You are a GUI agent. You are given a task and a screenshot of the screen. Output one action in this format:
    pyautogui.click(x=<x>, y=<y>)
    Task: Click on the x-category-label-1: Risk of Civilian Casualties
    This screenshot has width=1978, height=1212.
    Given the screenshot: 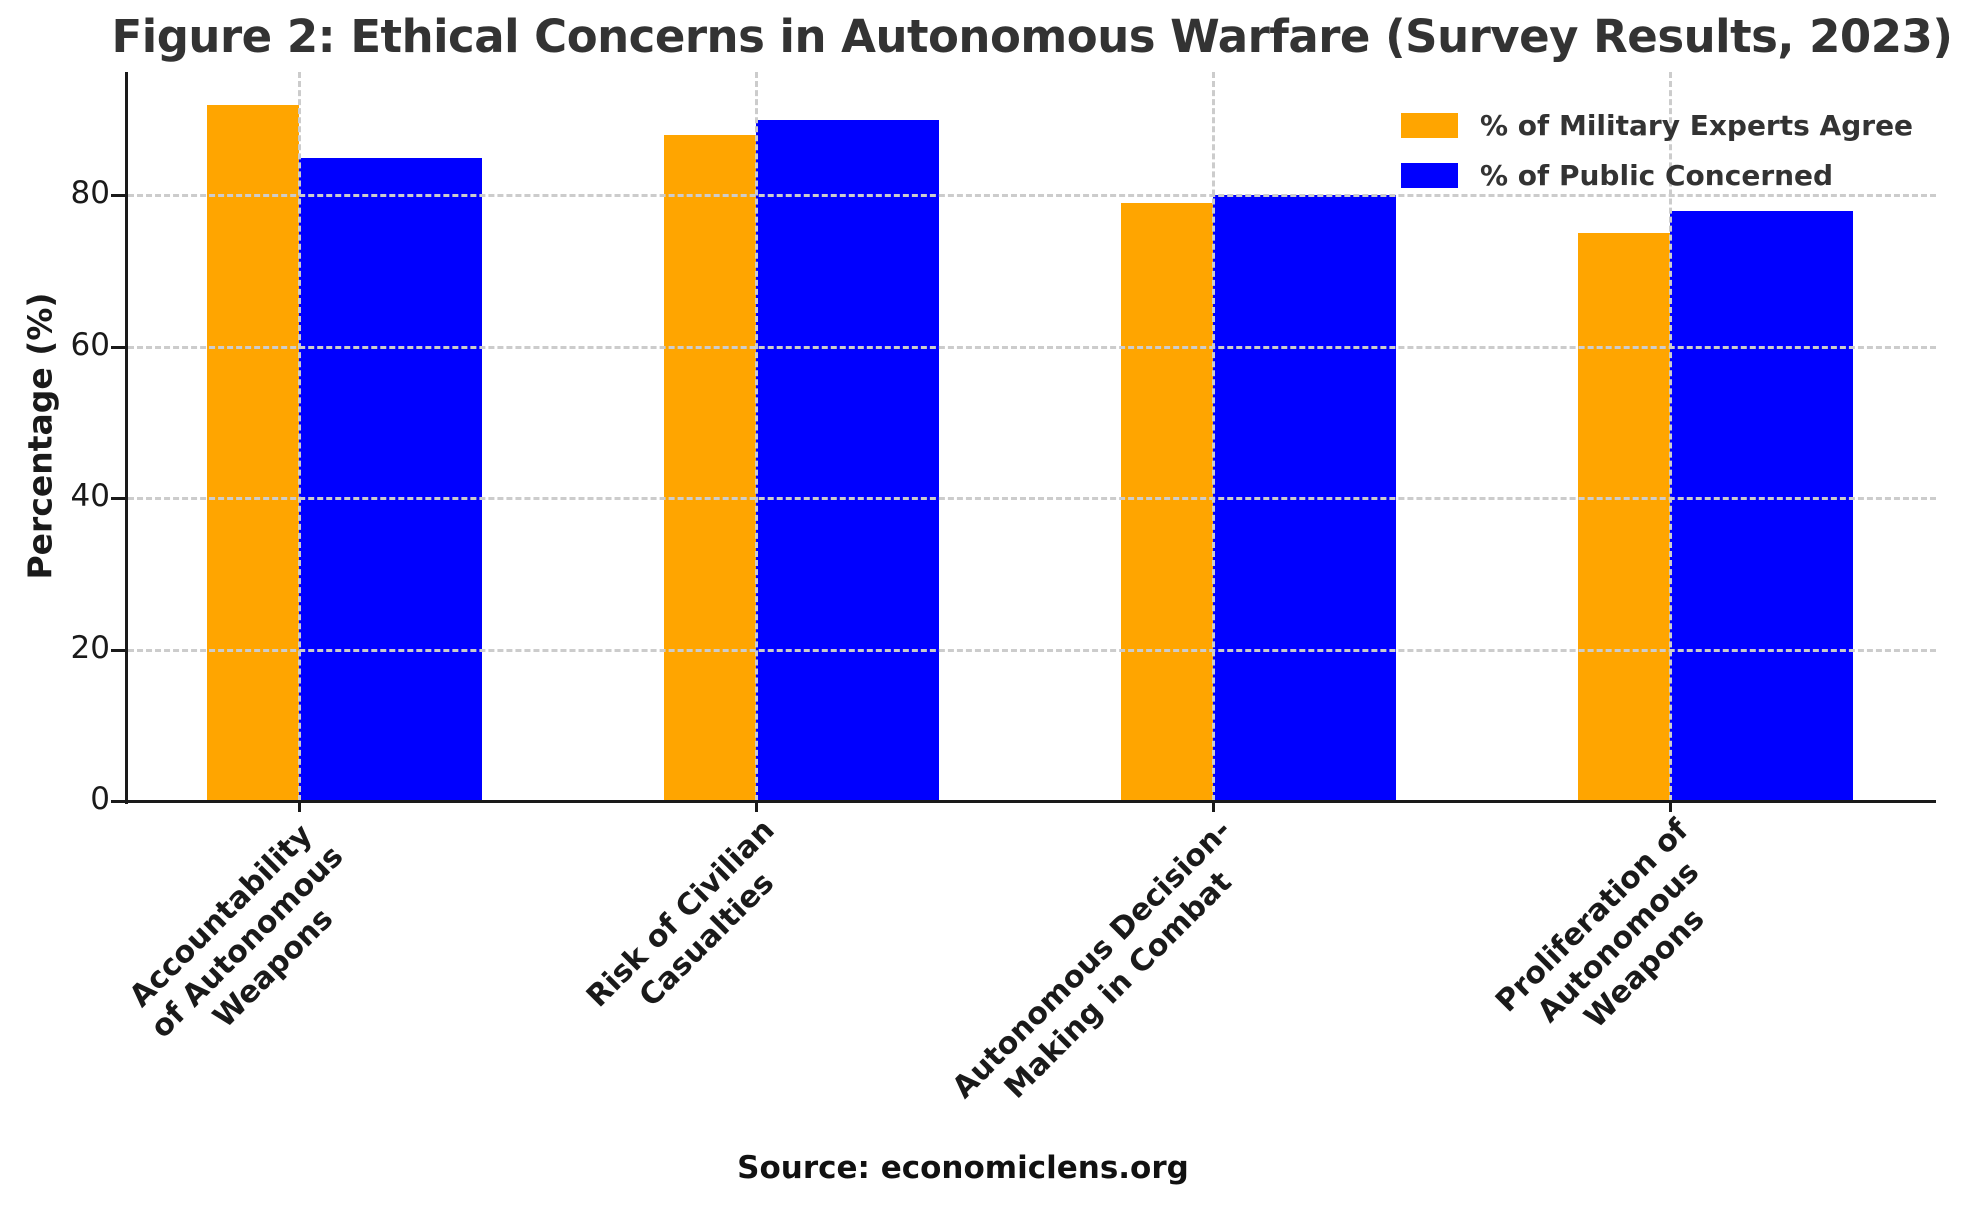 What is the action you would take?
    pyautogui.click(x=680, y=913)
    